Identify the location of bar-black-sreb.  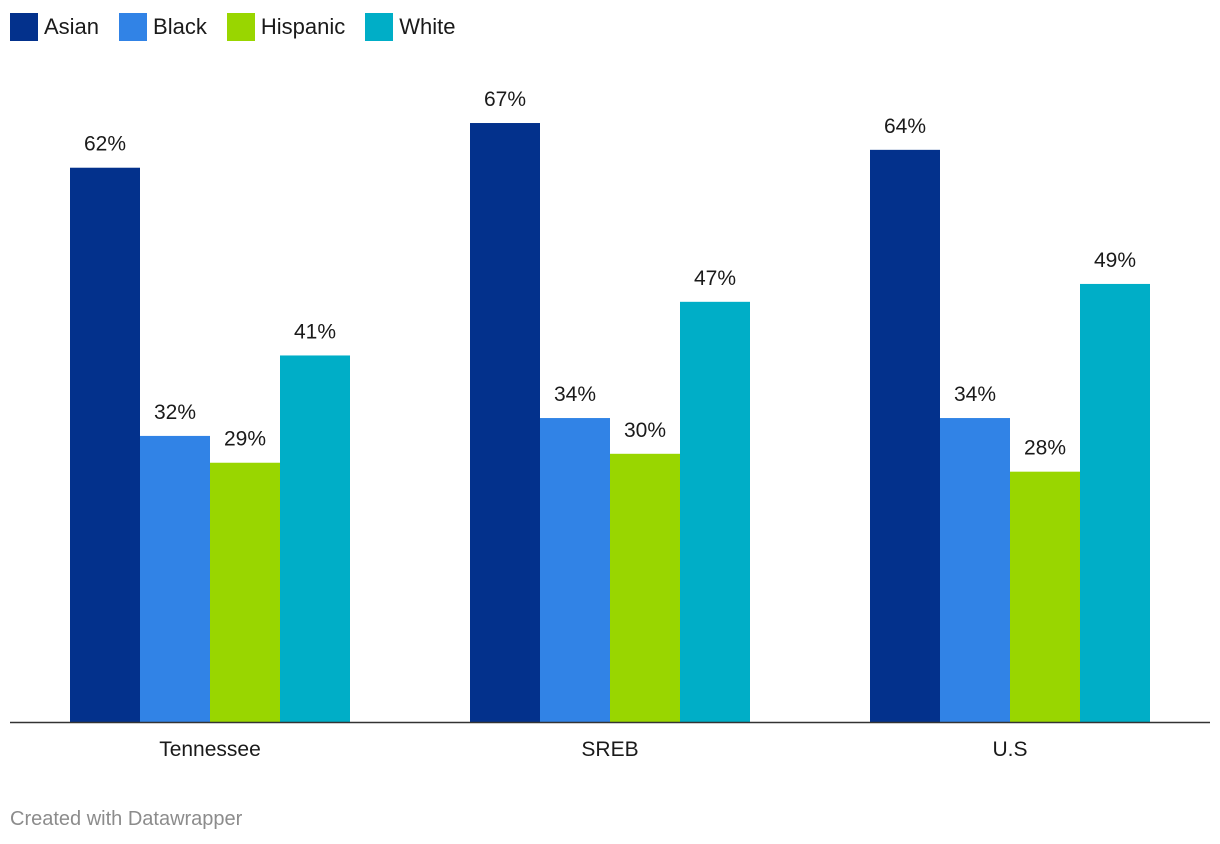
(575, 570).